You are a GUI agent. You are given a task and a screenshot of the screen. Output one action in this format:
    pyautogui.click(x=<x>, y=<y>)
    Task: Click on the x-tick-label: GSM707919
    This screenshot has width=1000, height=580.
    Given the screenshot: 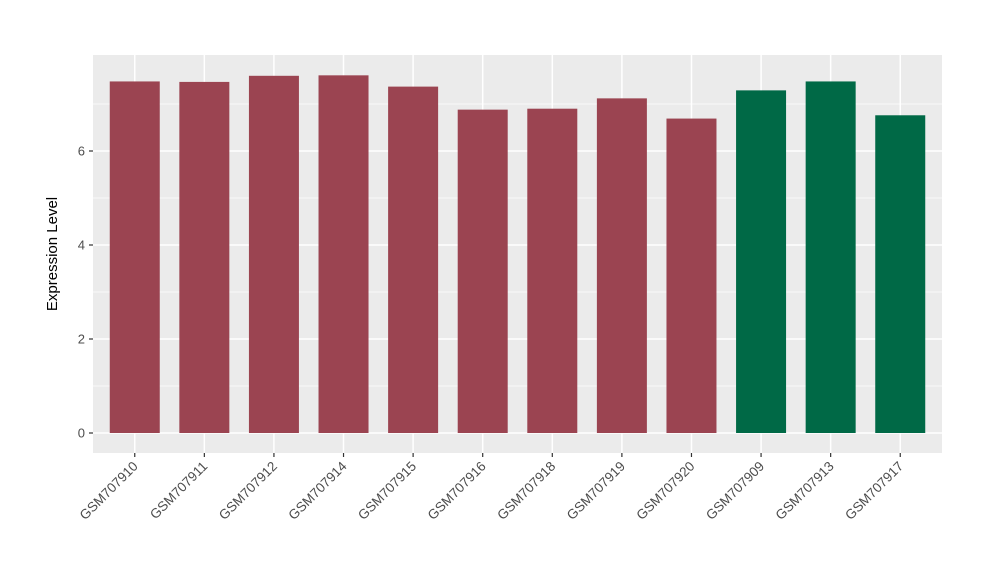 What is the action you would take?
    pyautogui.click(x=596, y=491)
    